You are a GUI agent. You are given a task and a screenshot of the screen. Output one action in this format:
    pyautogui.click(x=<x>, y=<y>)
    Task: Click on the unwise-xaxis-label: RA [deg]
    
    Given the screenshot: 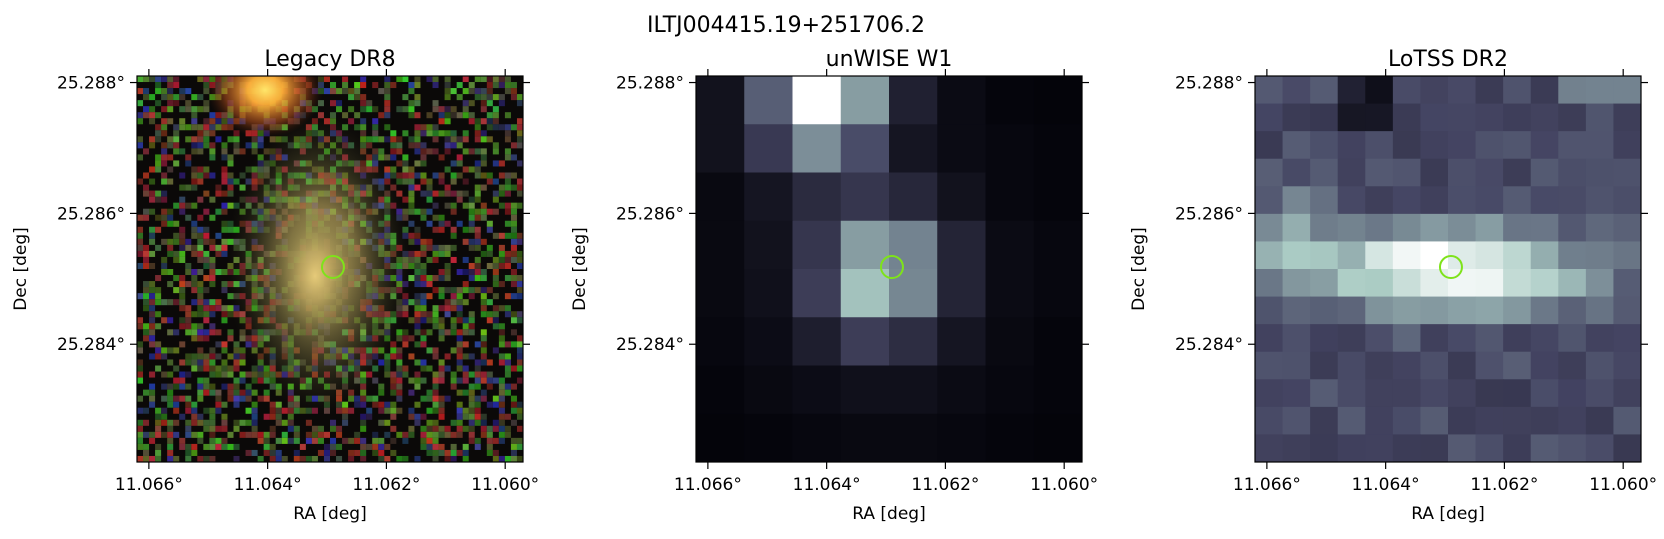 What is the action you would take?
    pyautogui.click(x=888, y=514)
    